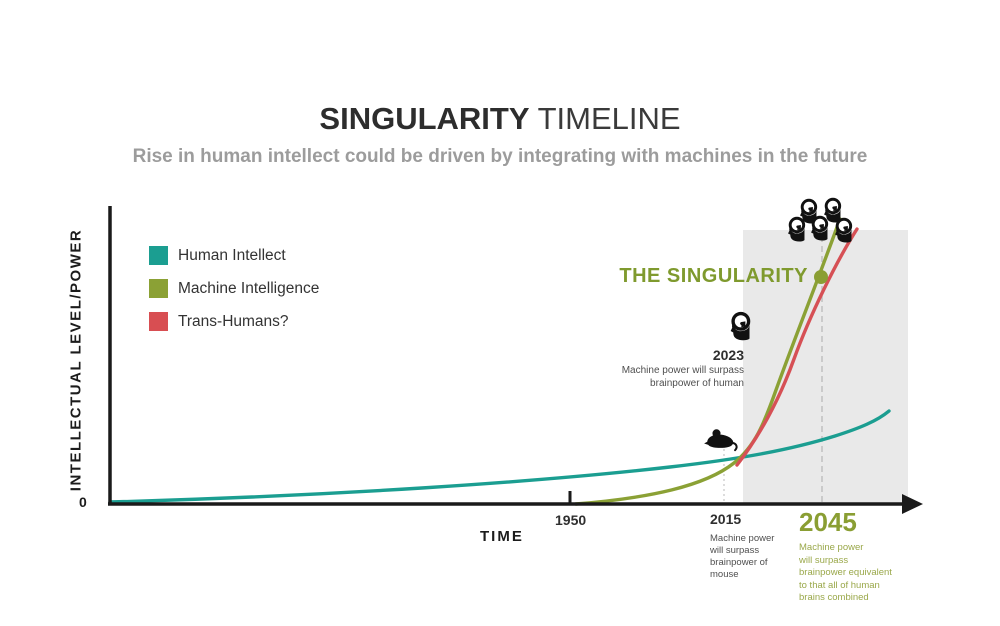 The width and height of the screenshot is (1000, 626). What do you see at coordinates (742, 538) in the screenshot?
I see `milestone-2015-text: Machine power` at bounding box center [742, 538].